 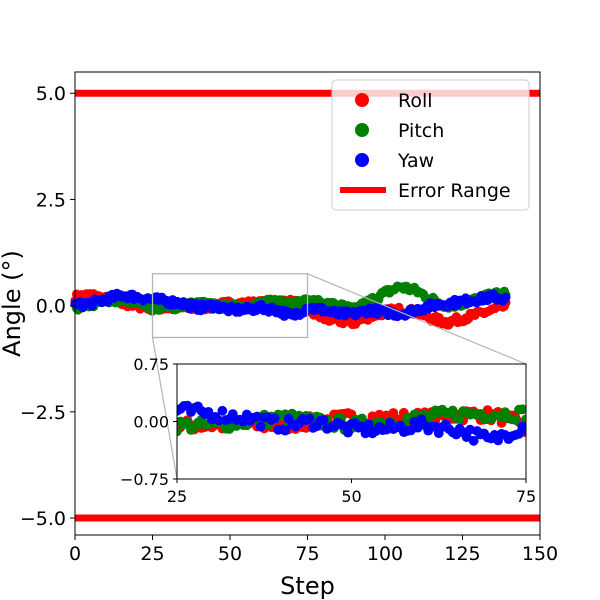 What do you see at coordinates (362, 160) in the screenshot?
I see `legend-marker-yaw` at bounding box center [362, 160].